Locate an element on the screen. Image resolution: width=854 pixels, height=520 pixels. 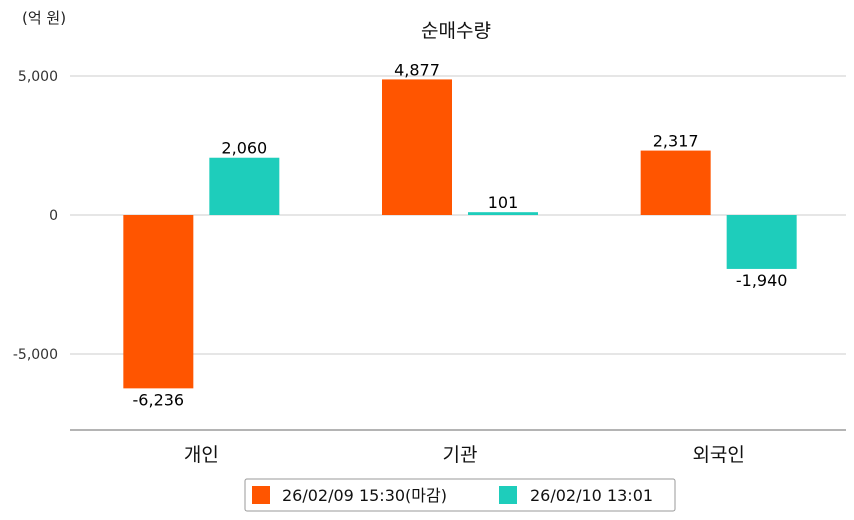
x-axis-ticks: 개인 기관 외국인 is located at coordinates (464, 455).